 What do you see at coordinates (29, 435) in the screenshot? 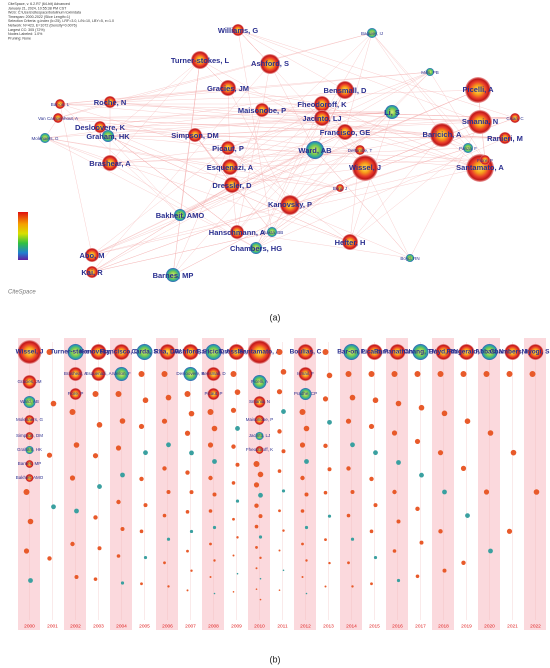
I see `author-label: Simpson, DM` at bounding box center [29, 435].